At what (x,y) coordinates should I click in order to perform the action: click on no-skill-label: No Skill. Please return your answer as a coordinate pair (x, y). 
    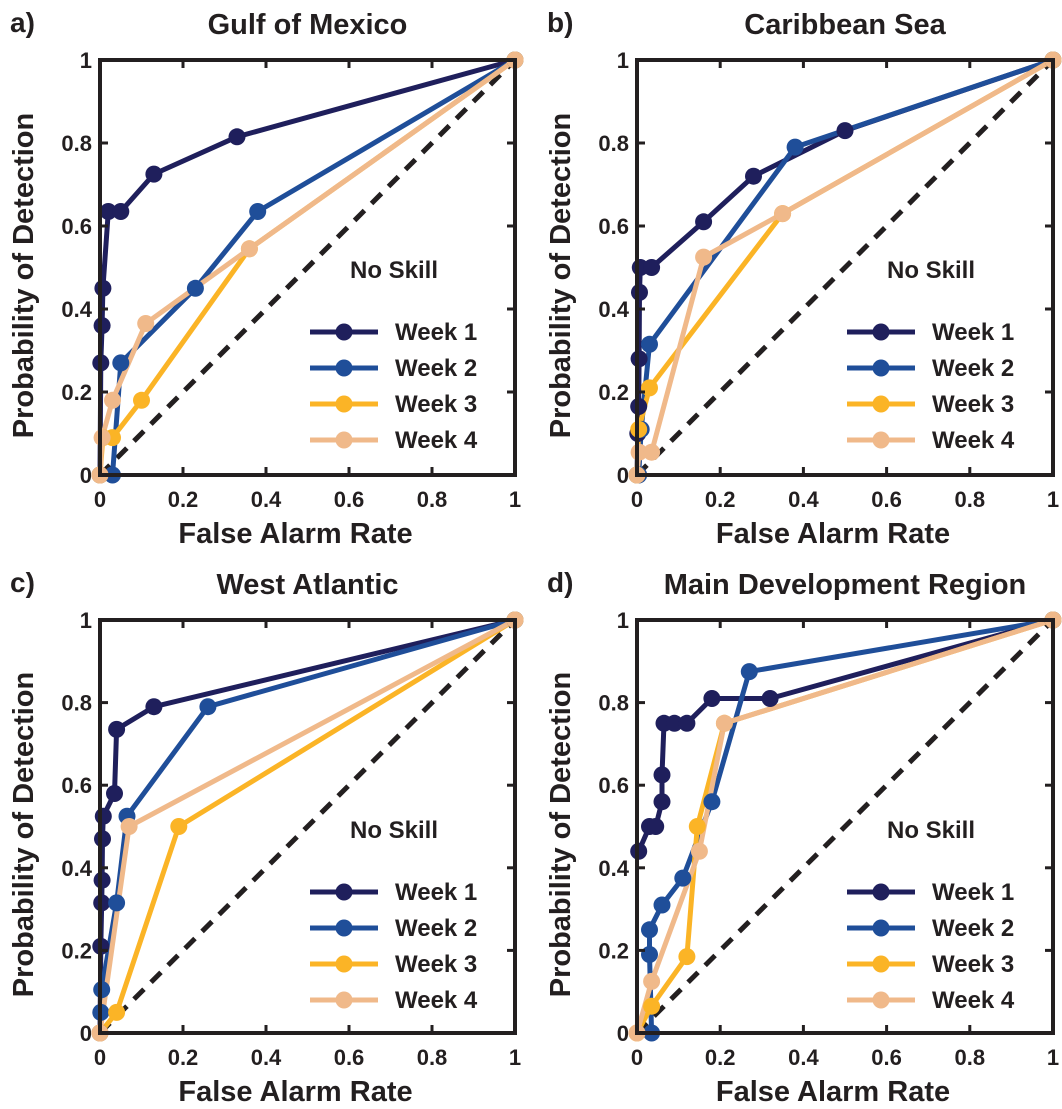
    Looking at the image, I should click on (931, 270).